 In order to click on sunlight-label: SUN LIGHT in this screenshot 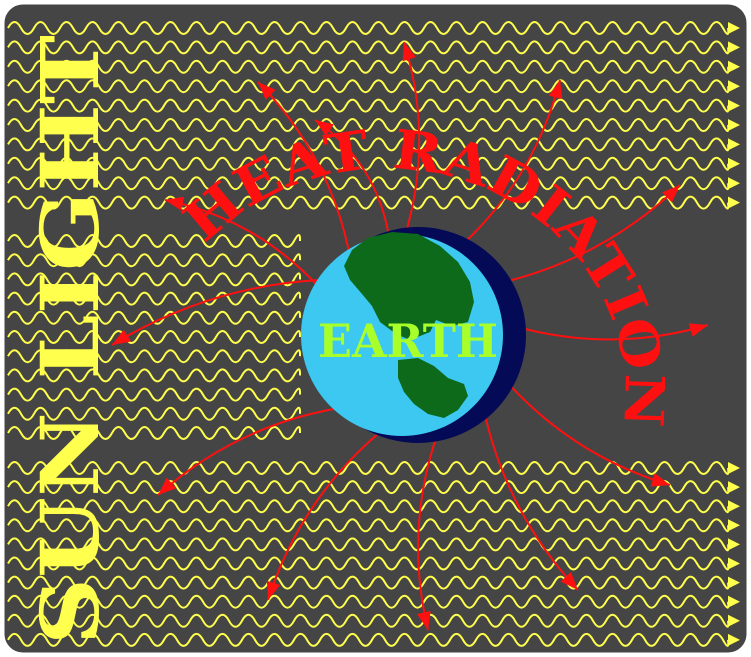, I will do `click(70, 340)`.